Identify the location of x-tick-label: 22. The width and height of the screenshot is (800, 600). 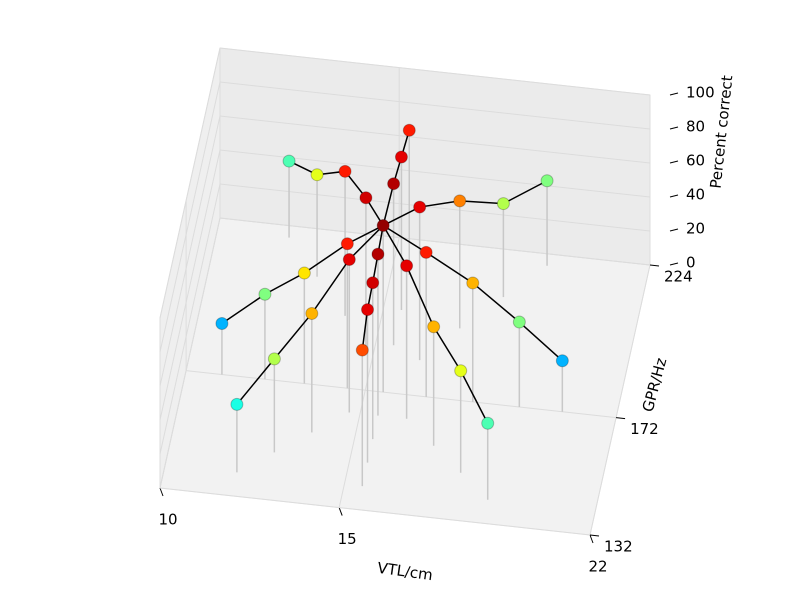
(597, 567).